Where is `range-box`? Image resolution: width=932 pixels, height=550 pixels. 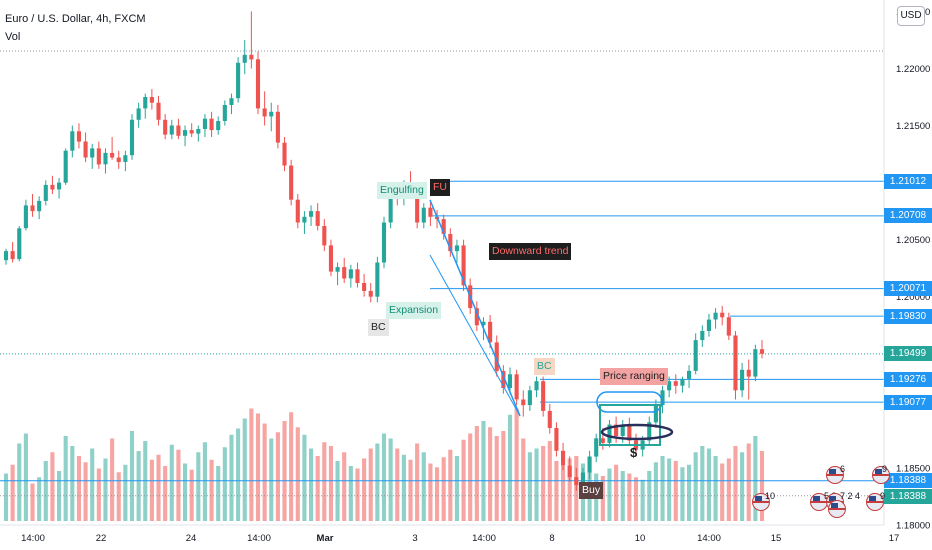
range-box is located at coordinates (629, 402).